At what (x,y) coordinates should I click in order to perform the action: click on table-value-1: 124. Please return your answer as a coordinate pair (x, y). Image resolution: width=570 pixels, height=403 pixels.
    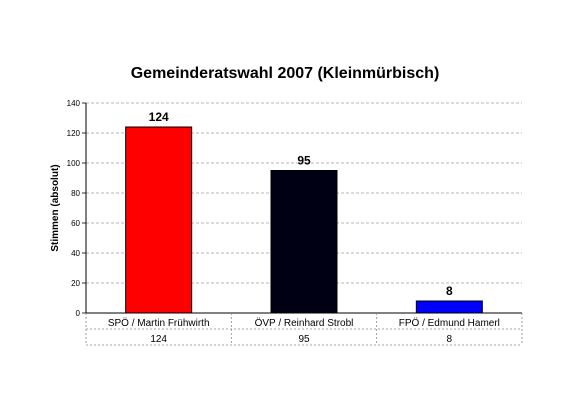
    Looking at the image, I should click on (158, 339).